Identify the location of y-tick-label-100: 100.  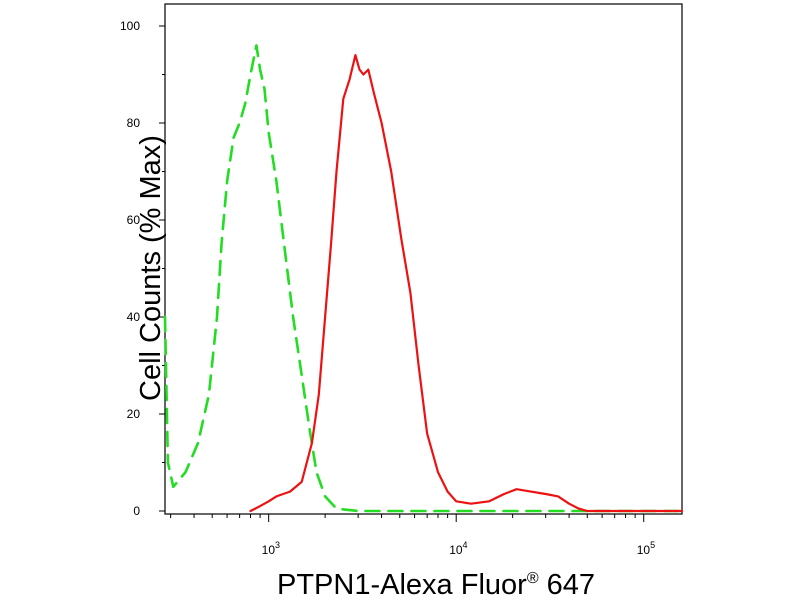
(130, 26).